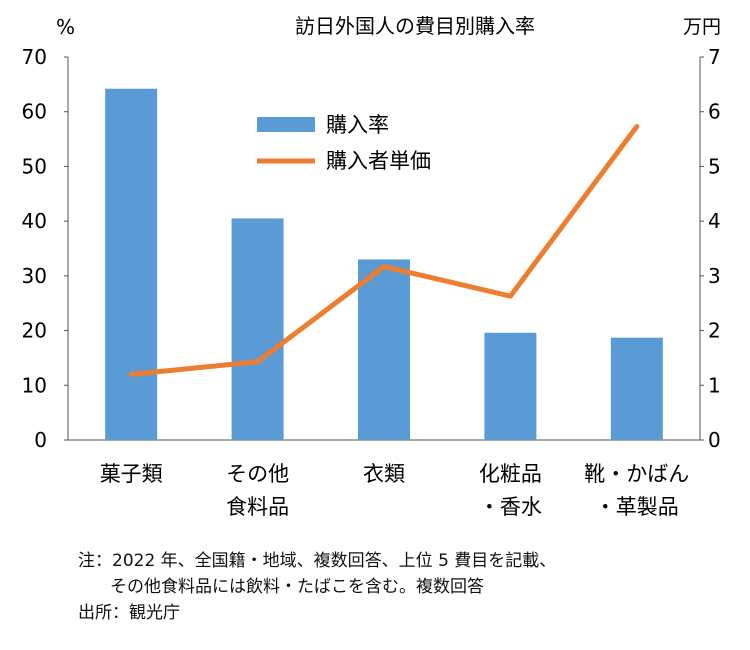  I want to click on right-tick-label: 5, so click(714, 166).